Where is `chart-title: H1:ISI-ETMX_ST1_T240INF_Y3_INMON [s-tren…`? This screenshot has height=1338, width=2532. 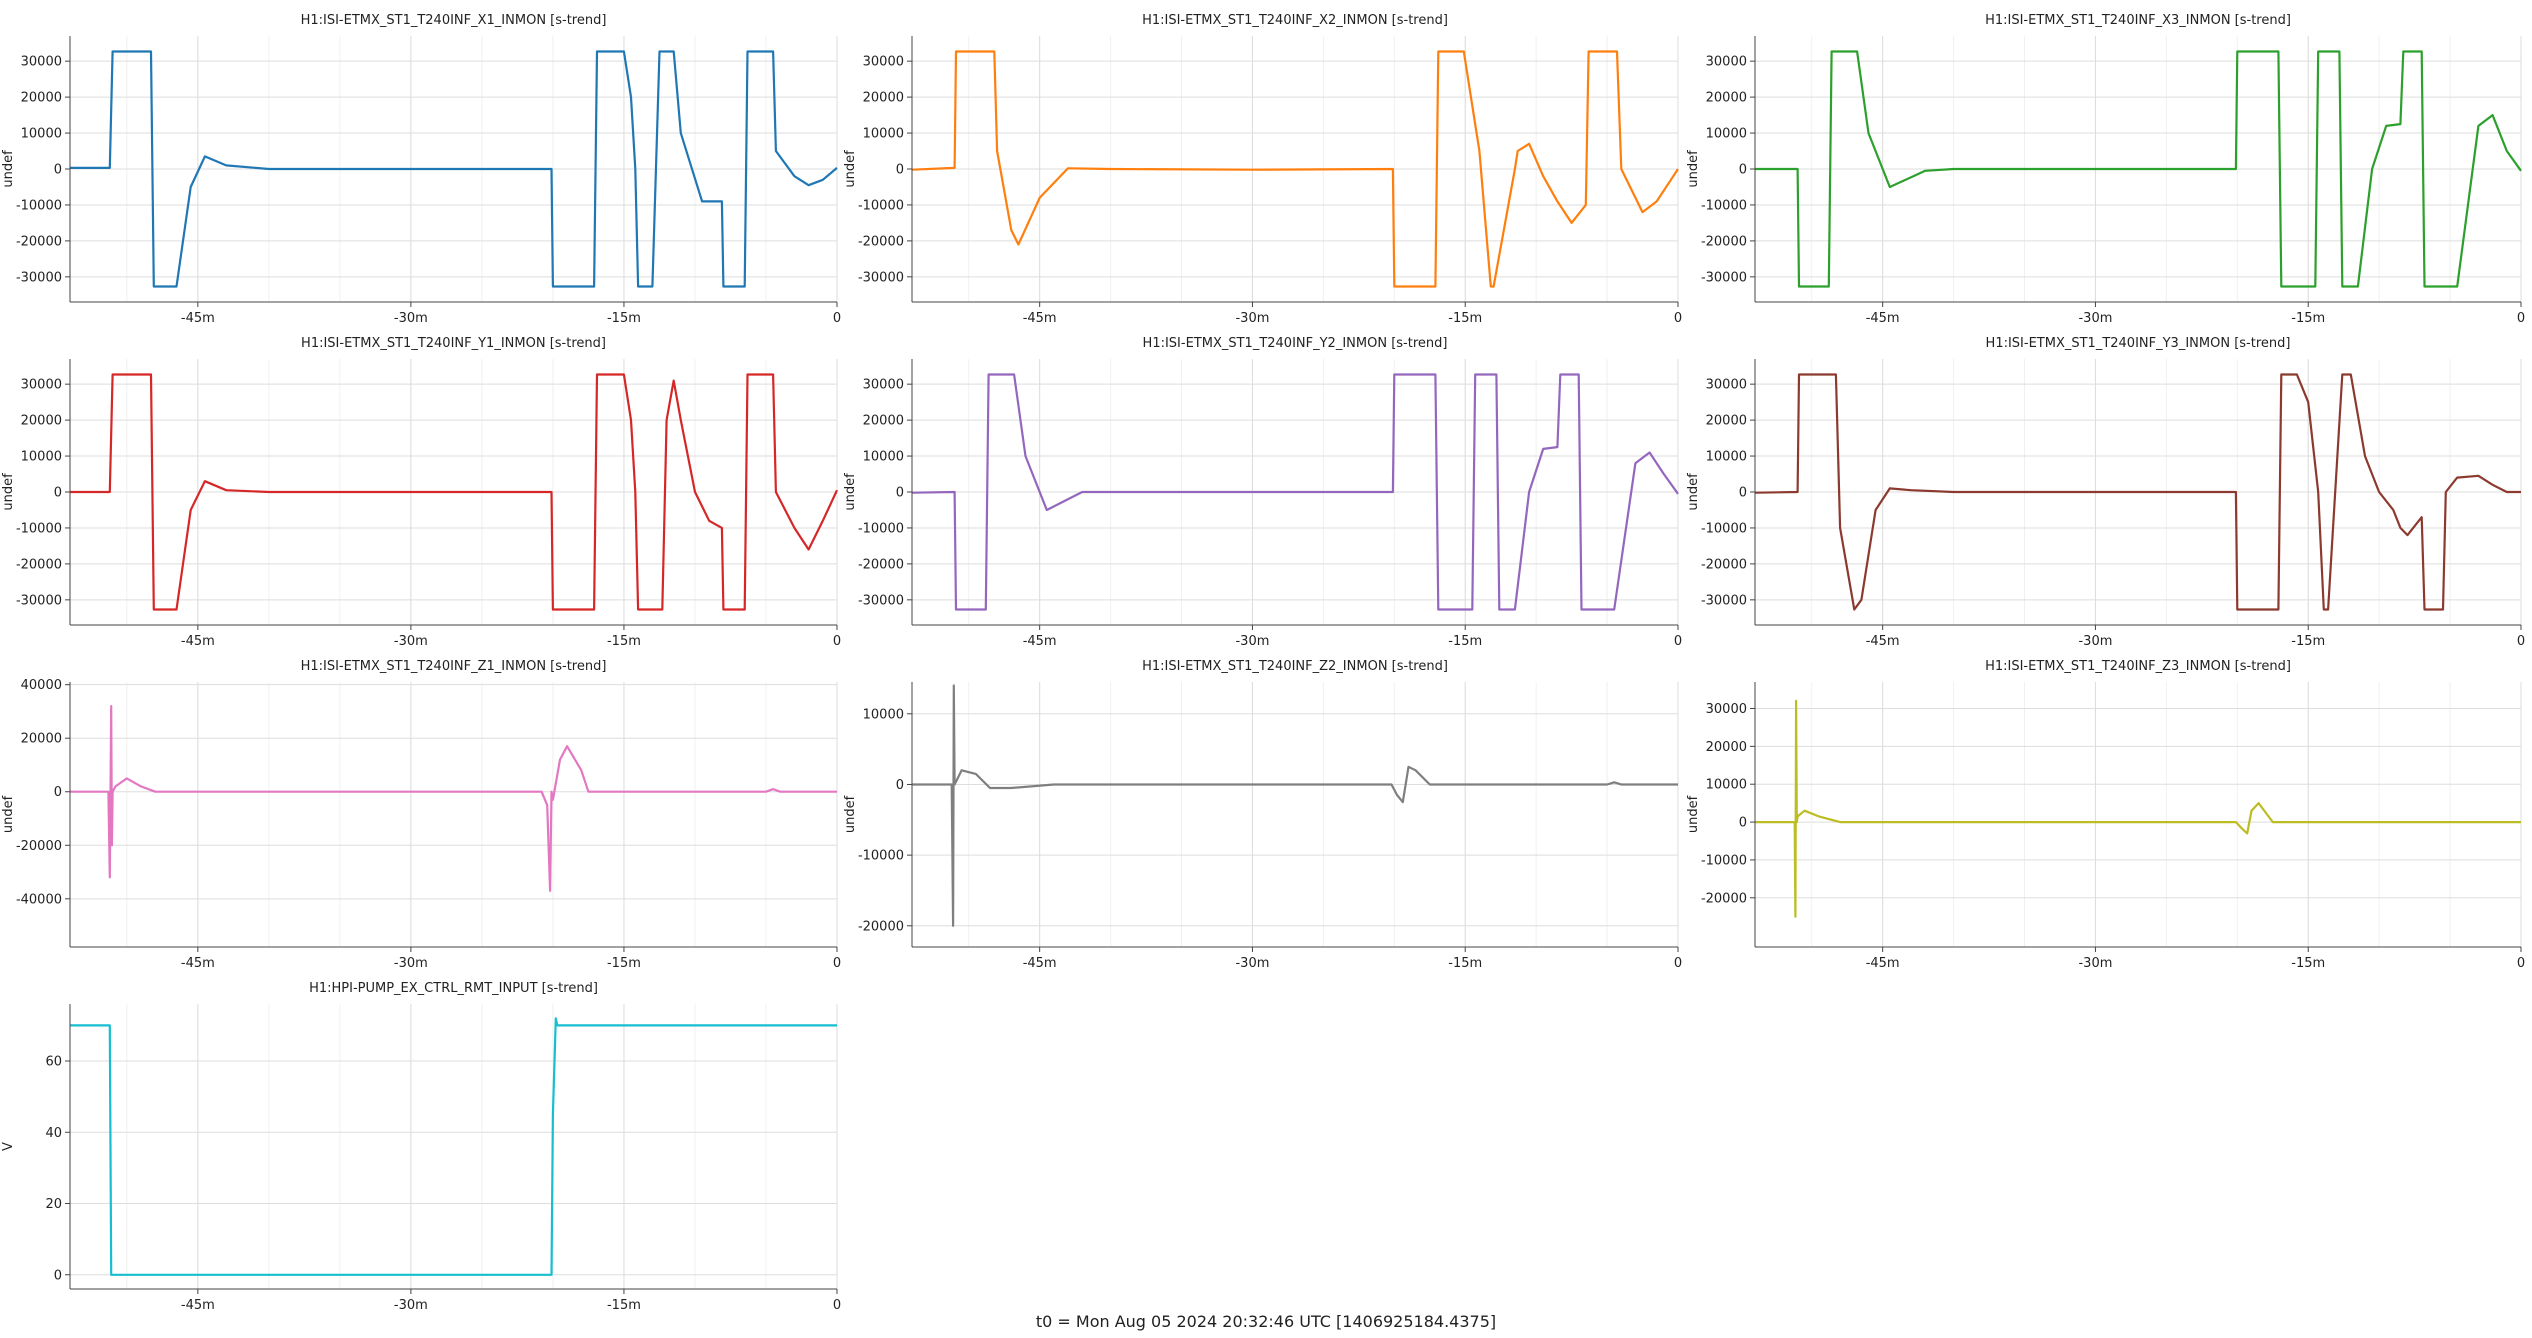
chart-title: H1:ISI-ETMX_ST1_T240INF_Y3_INMON [s-tren… is located at coordinates (2138, 343).